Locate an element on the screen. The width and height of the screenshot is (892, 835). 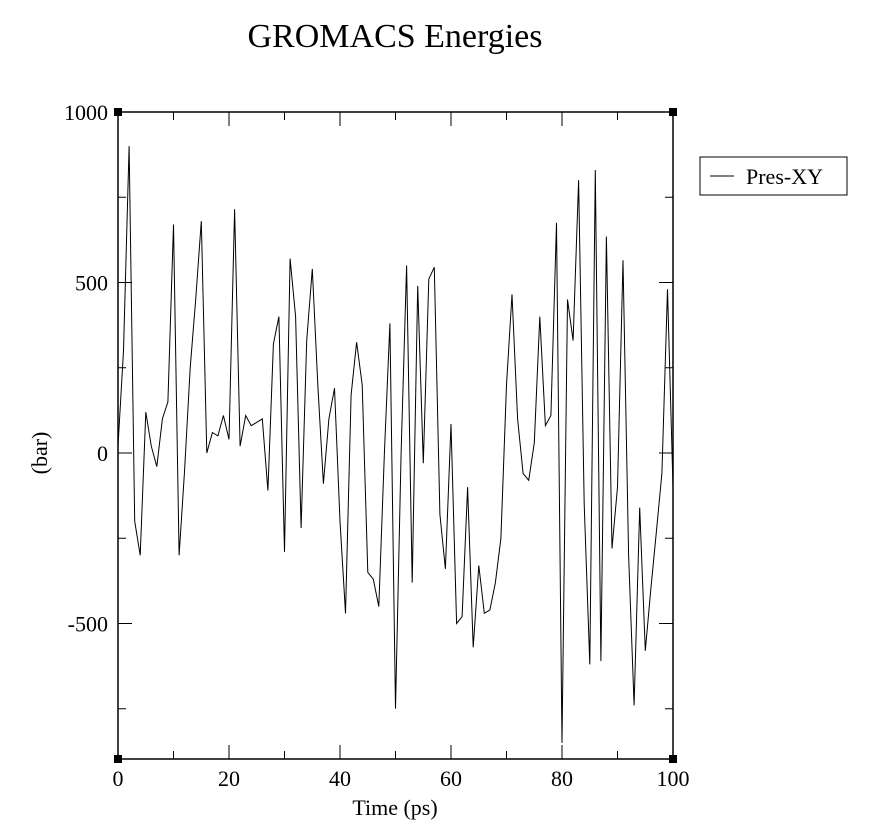
y-tick-labels: -500 0 500 1000 is located at coordinates (86, 368).